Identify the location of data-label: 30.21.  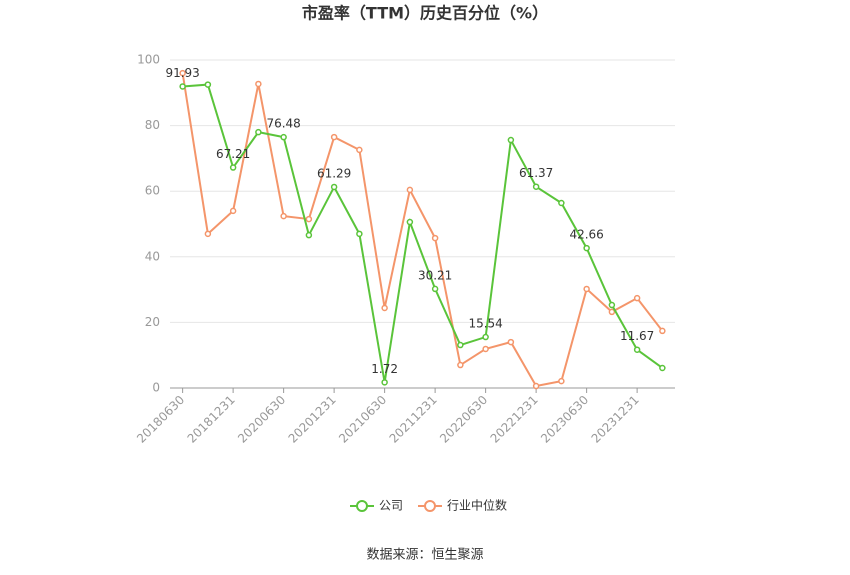
(435, 275).